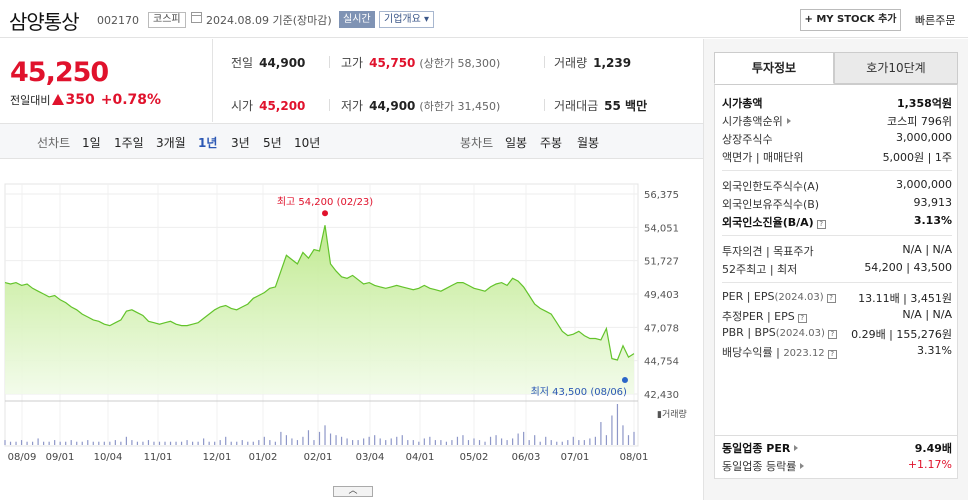 This screenshot has width=968, height=500. What do you see at coordinates (421, 63) in the screenshot?
I see `stat-high: 고가 45,750 (상한가 58,300)` at bounding box center [421, 63].